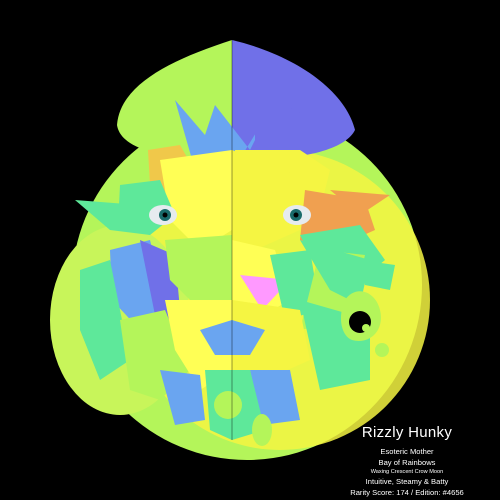  I want to click on caption-line-3: Waxing Crescent Crow Moon, so click(407, 472).